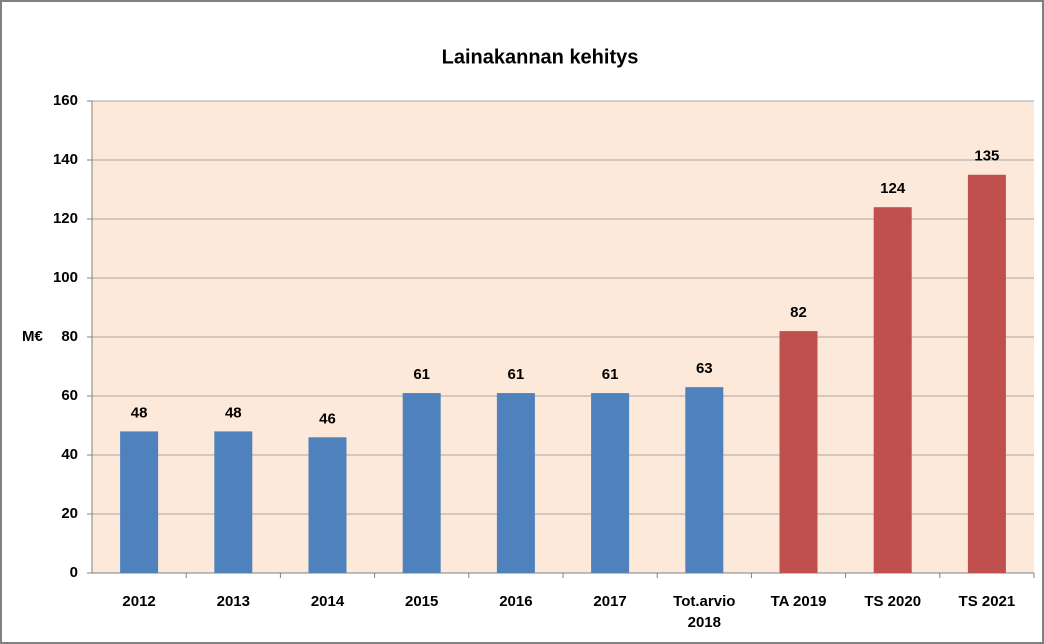 This screenshot has height=644, width=1044. What do you see at coordinates (69, 454) in the screenshot?
I see `y-tick-label: 40` at bounding box center [69, 454].